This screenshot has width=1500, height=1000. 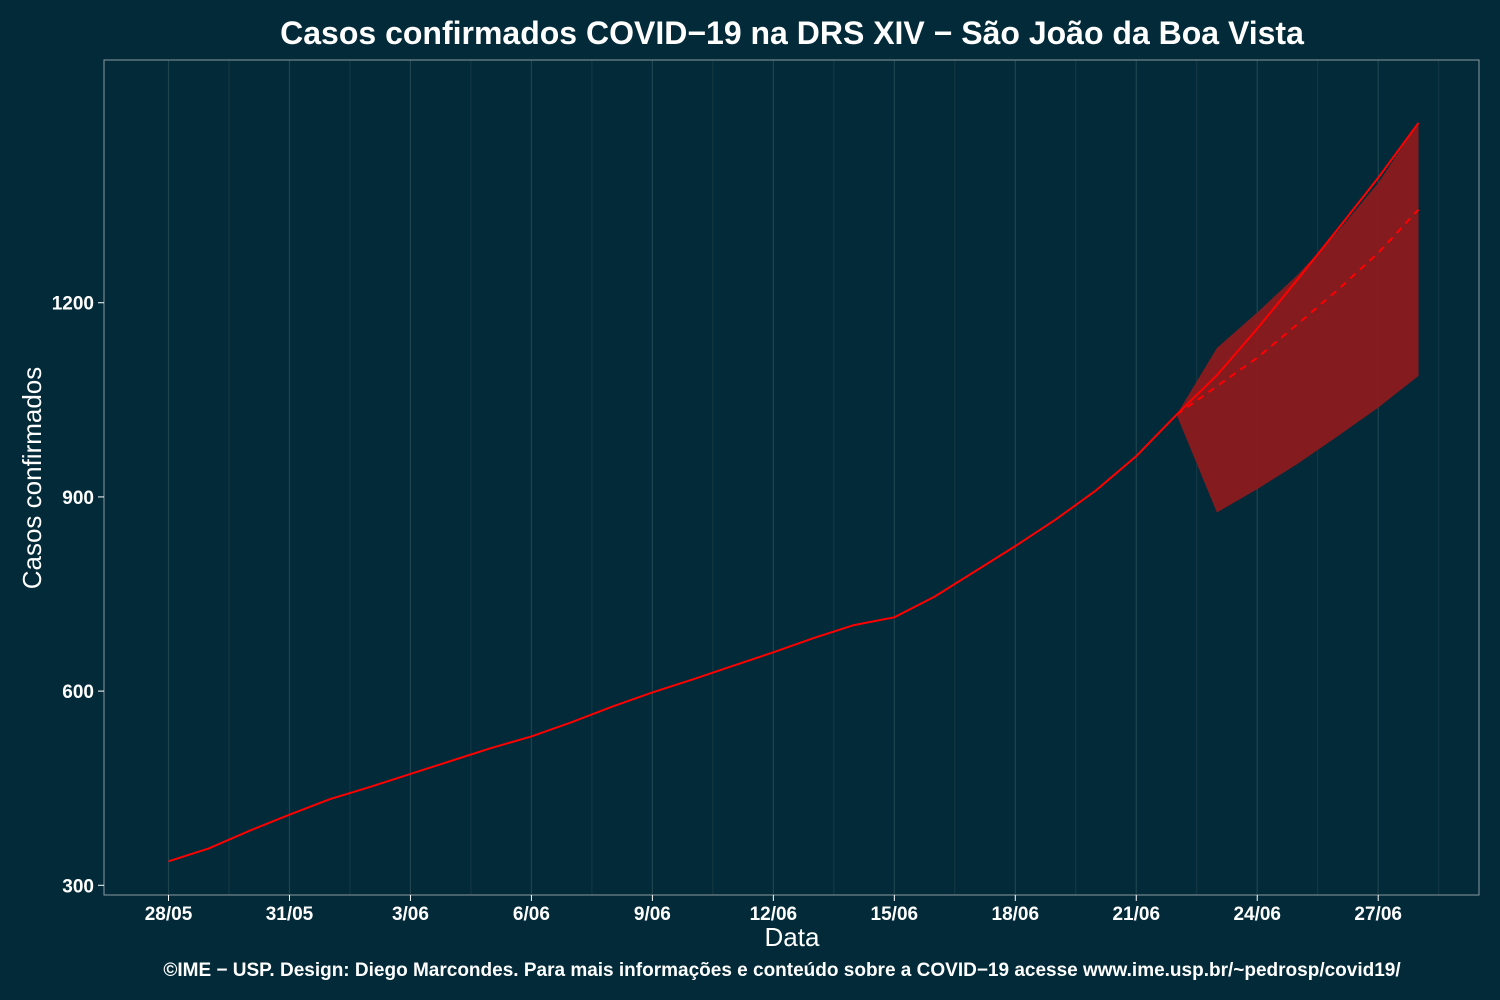 I want to click on forecast-band-layer, so click(x=1297, y=317).